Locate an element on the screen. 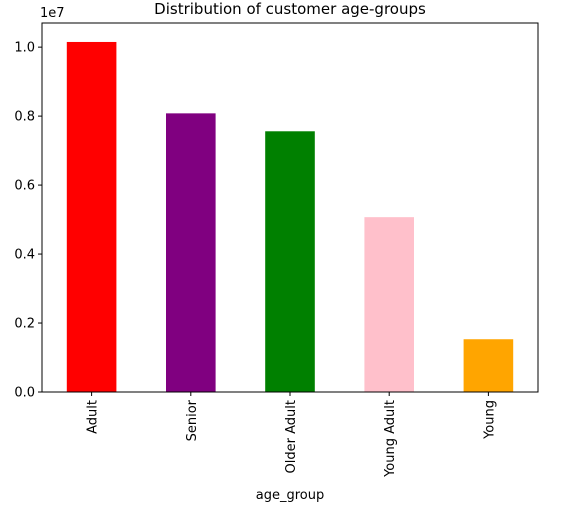  x-tick-label: Older Adult is located at coordinates (291, 436).